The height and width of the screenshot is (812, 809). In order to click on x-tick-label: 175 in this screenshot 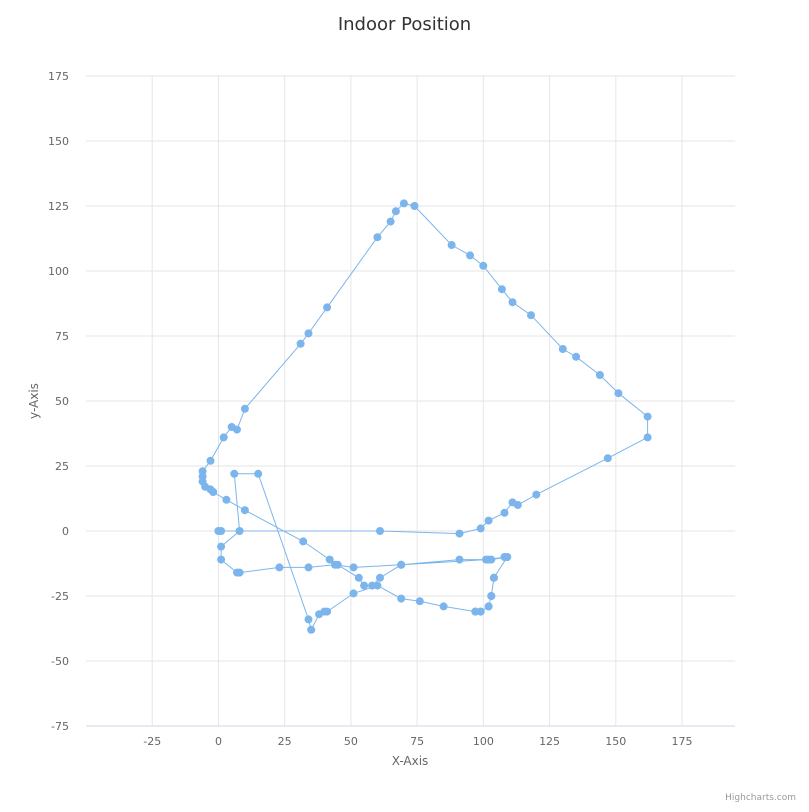, I will do `click(682, 741)`.